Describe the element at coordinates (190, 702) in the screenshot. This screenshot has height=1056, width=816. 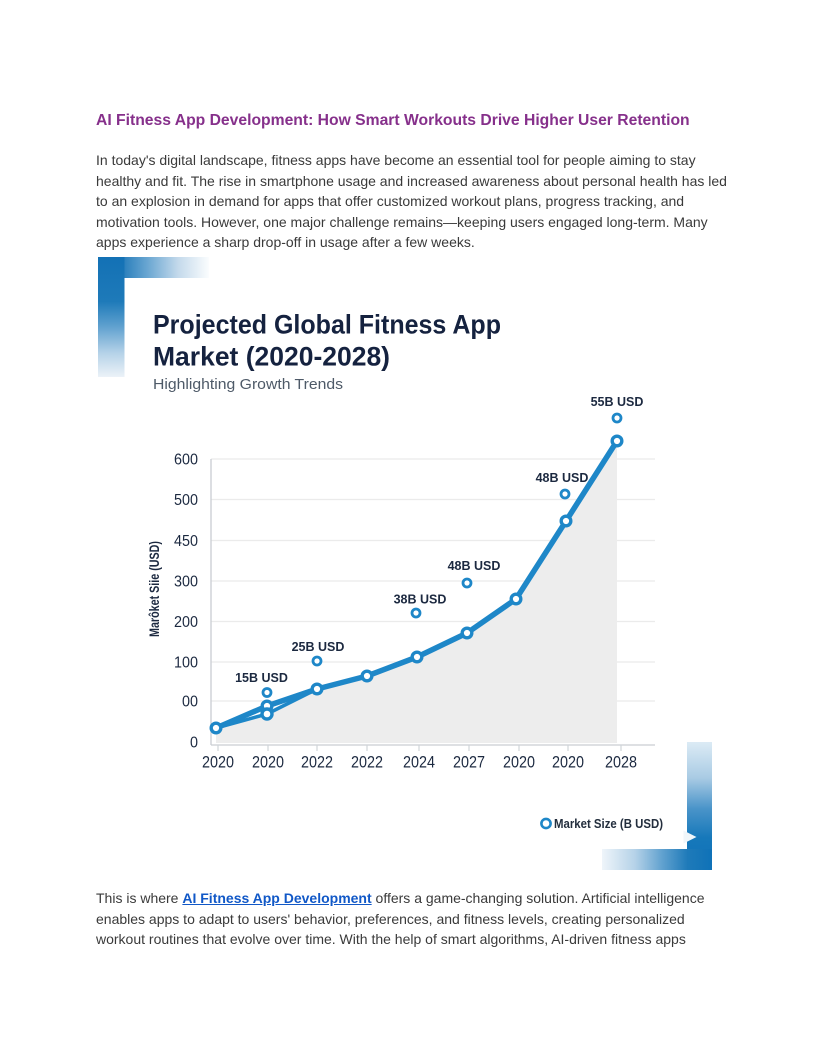
I see `svg-text: 00` at that location.